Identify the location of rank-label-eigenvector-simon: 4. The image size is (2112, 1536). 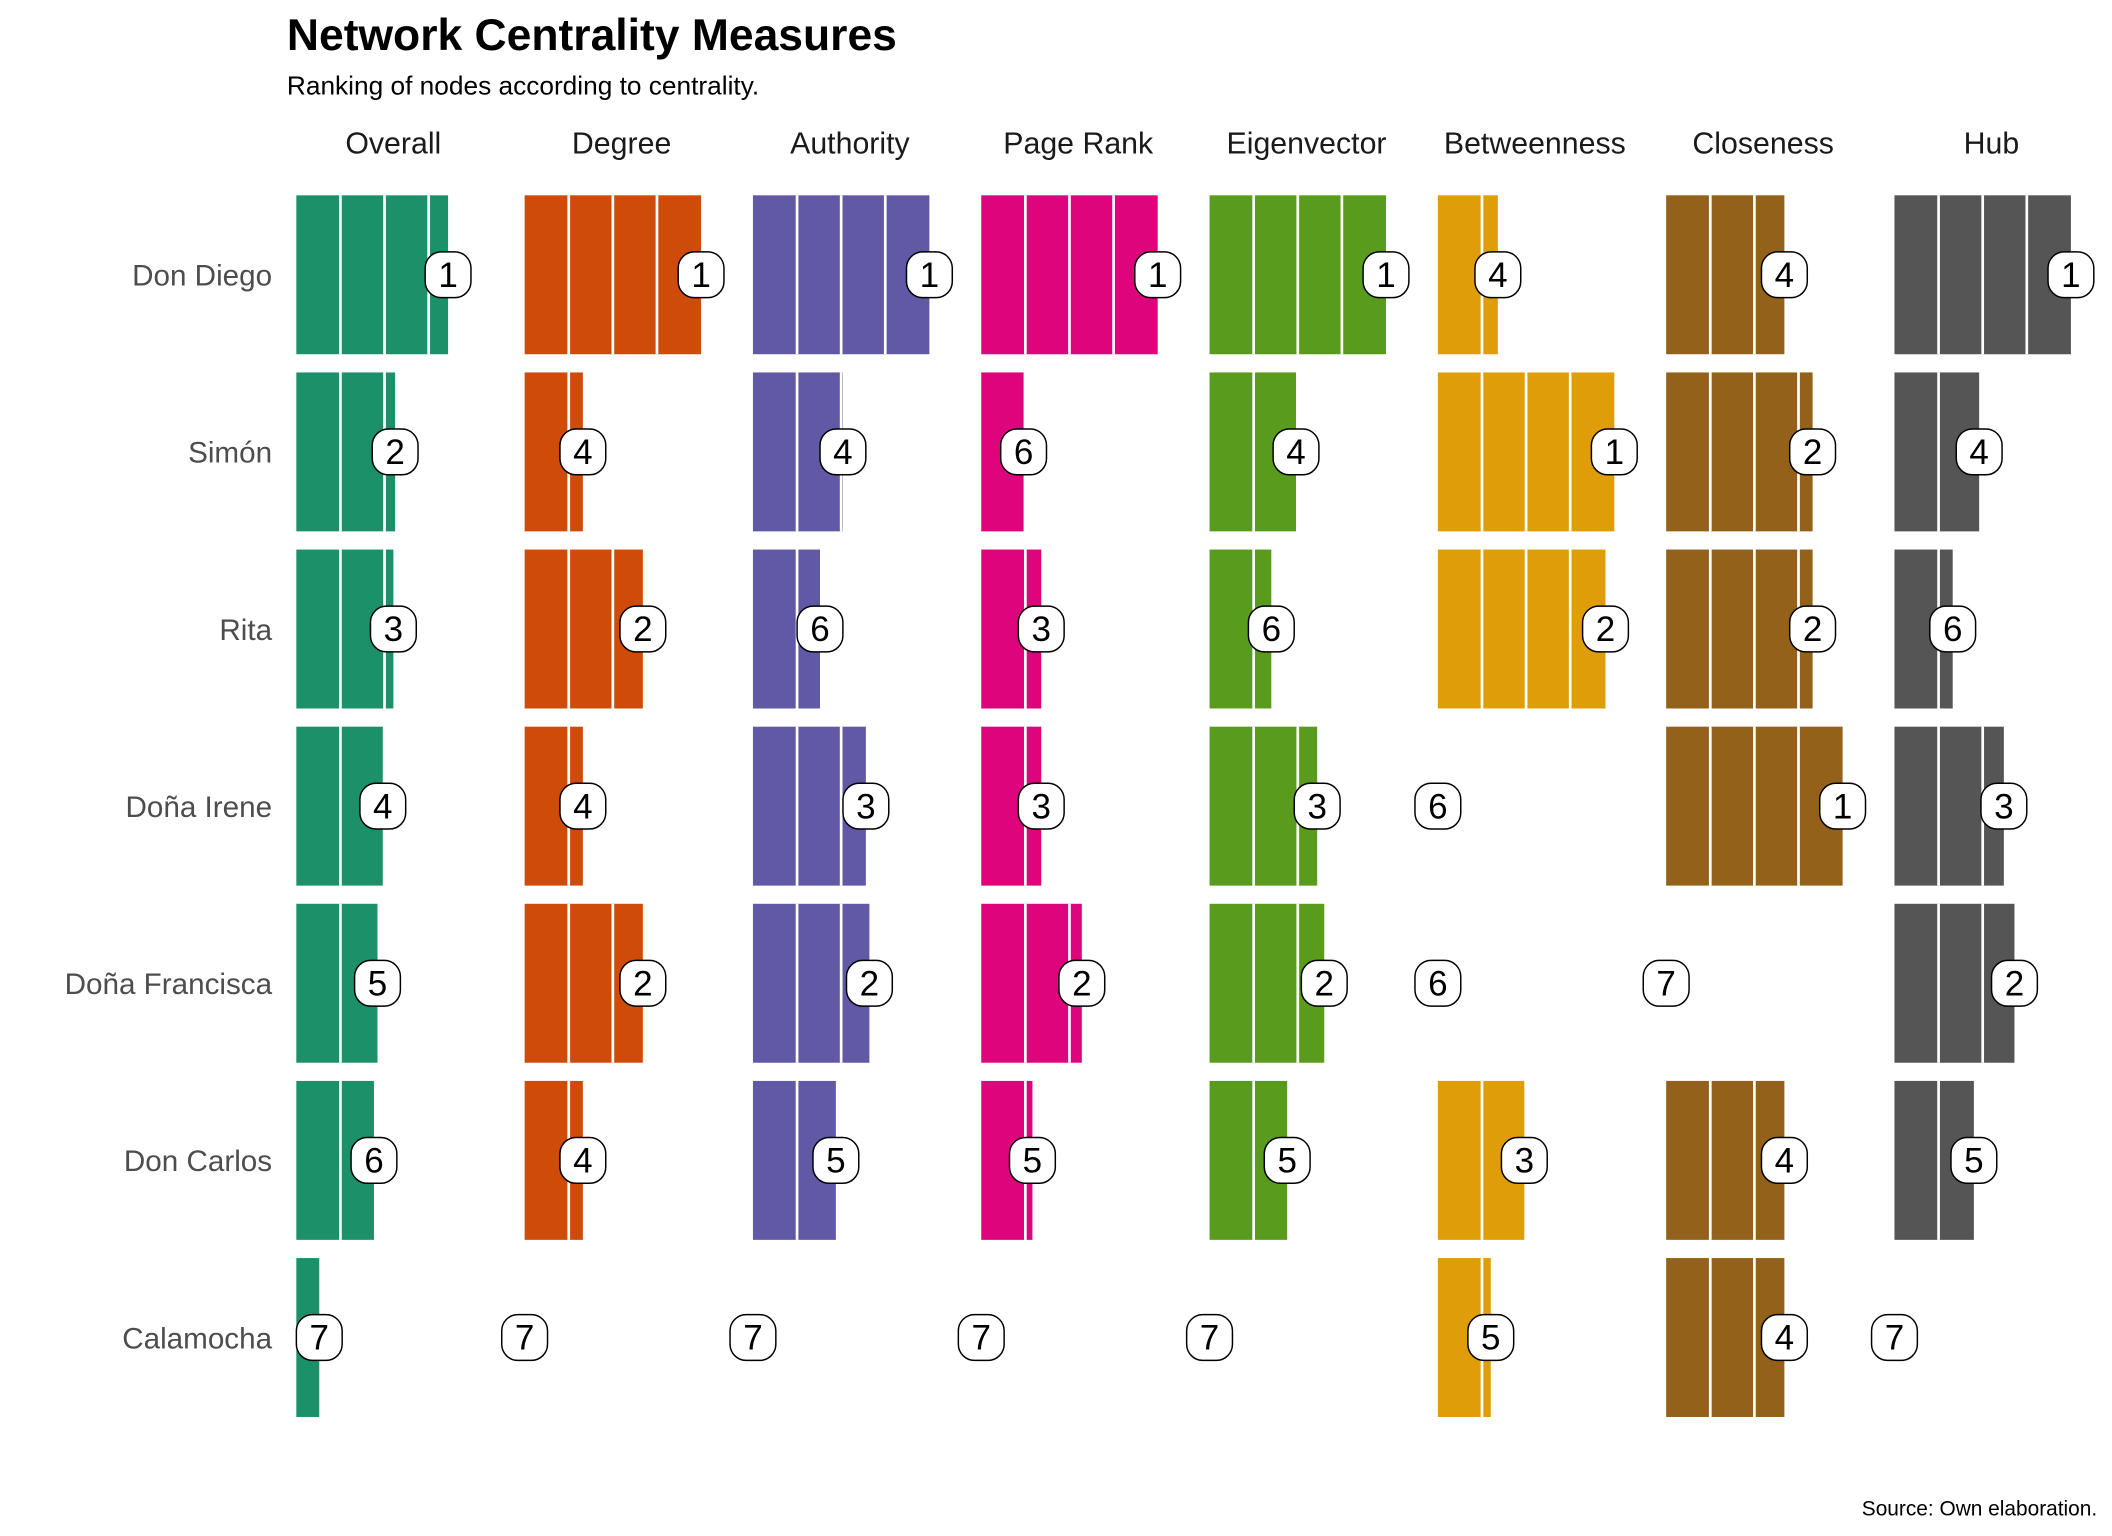
(1296, 452).